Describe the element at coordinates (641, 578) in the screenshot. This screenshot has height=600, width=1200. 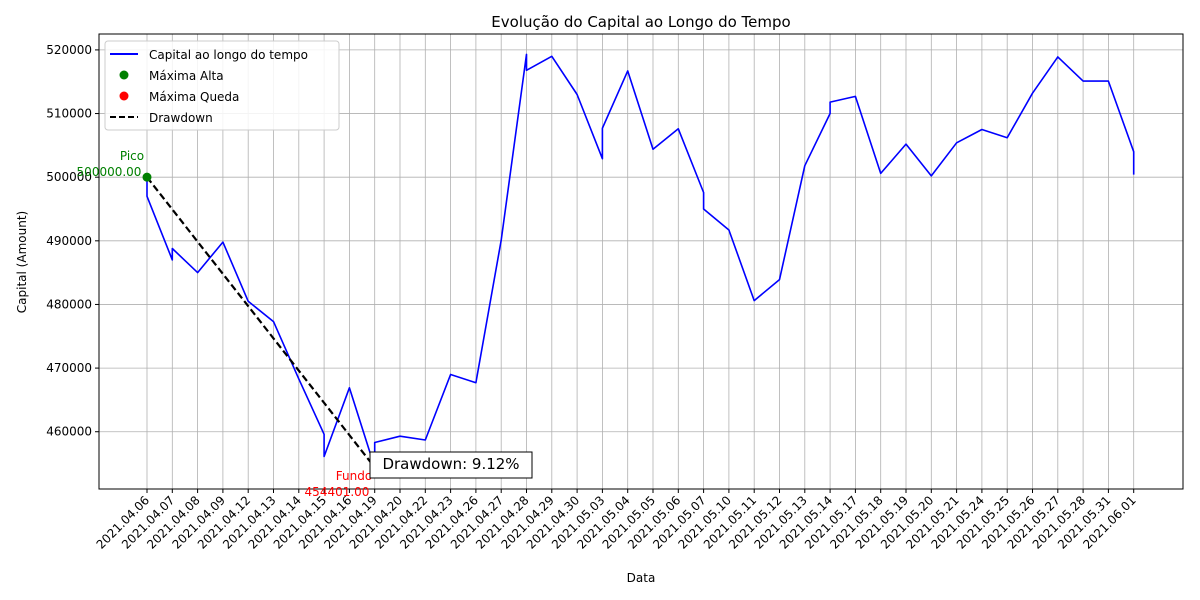
I see `x-axis-label: Data` at that location.